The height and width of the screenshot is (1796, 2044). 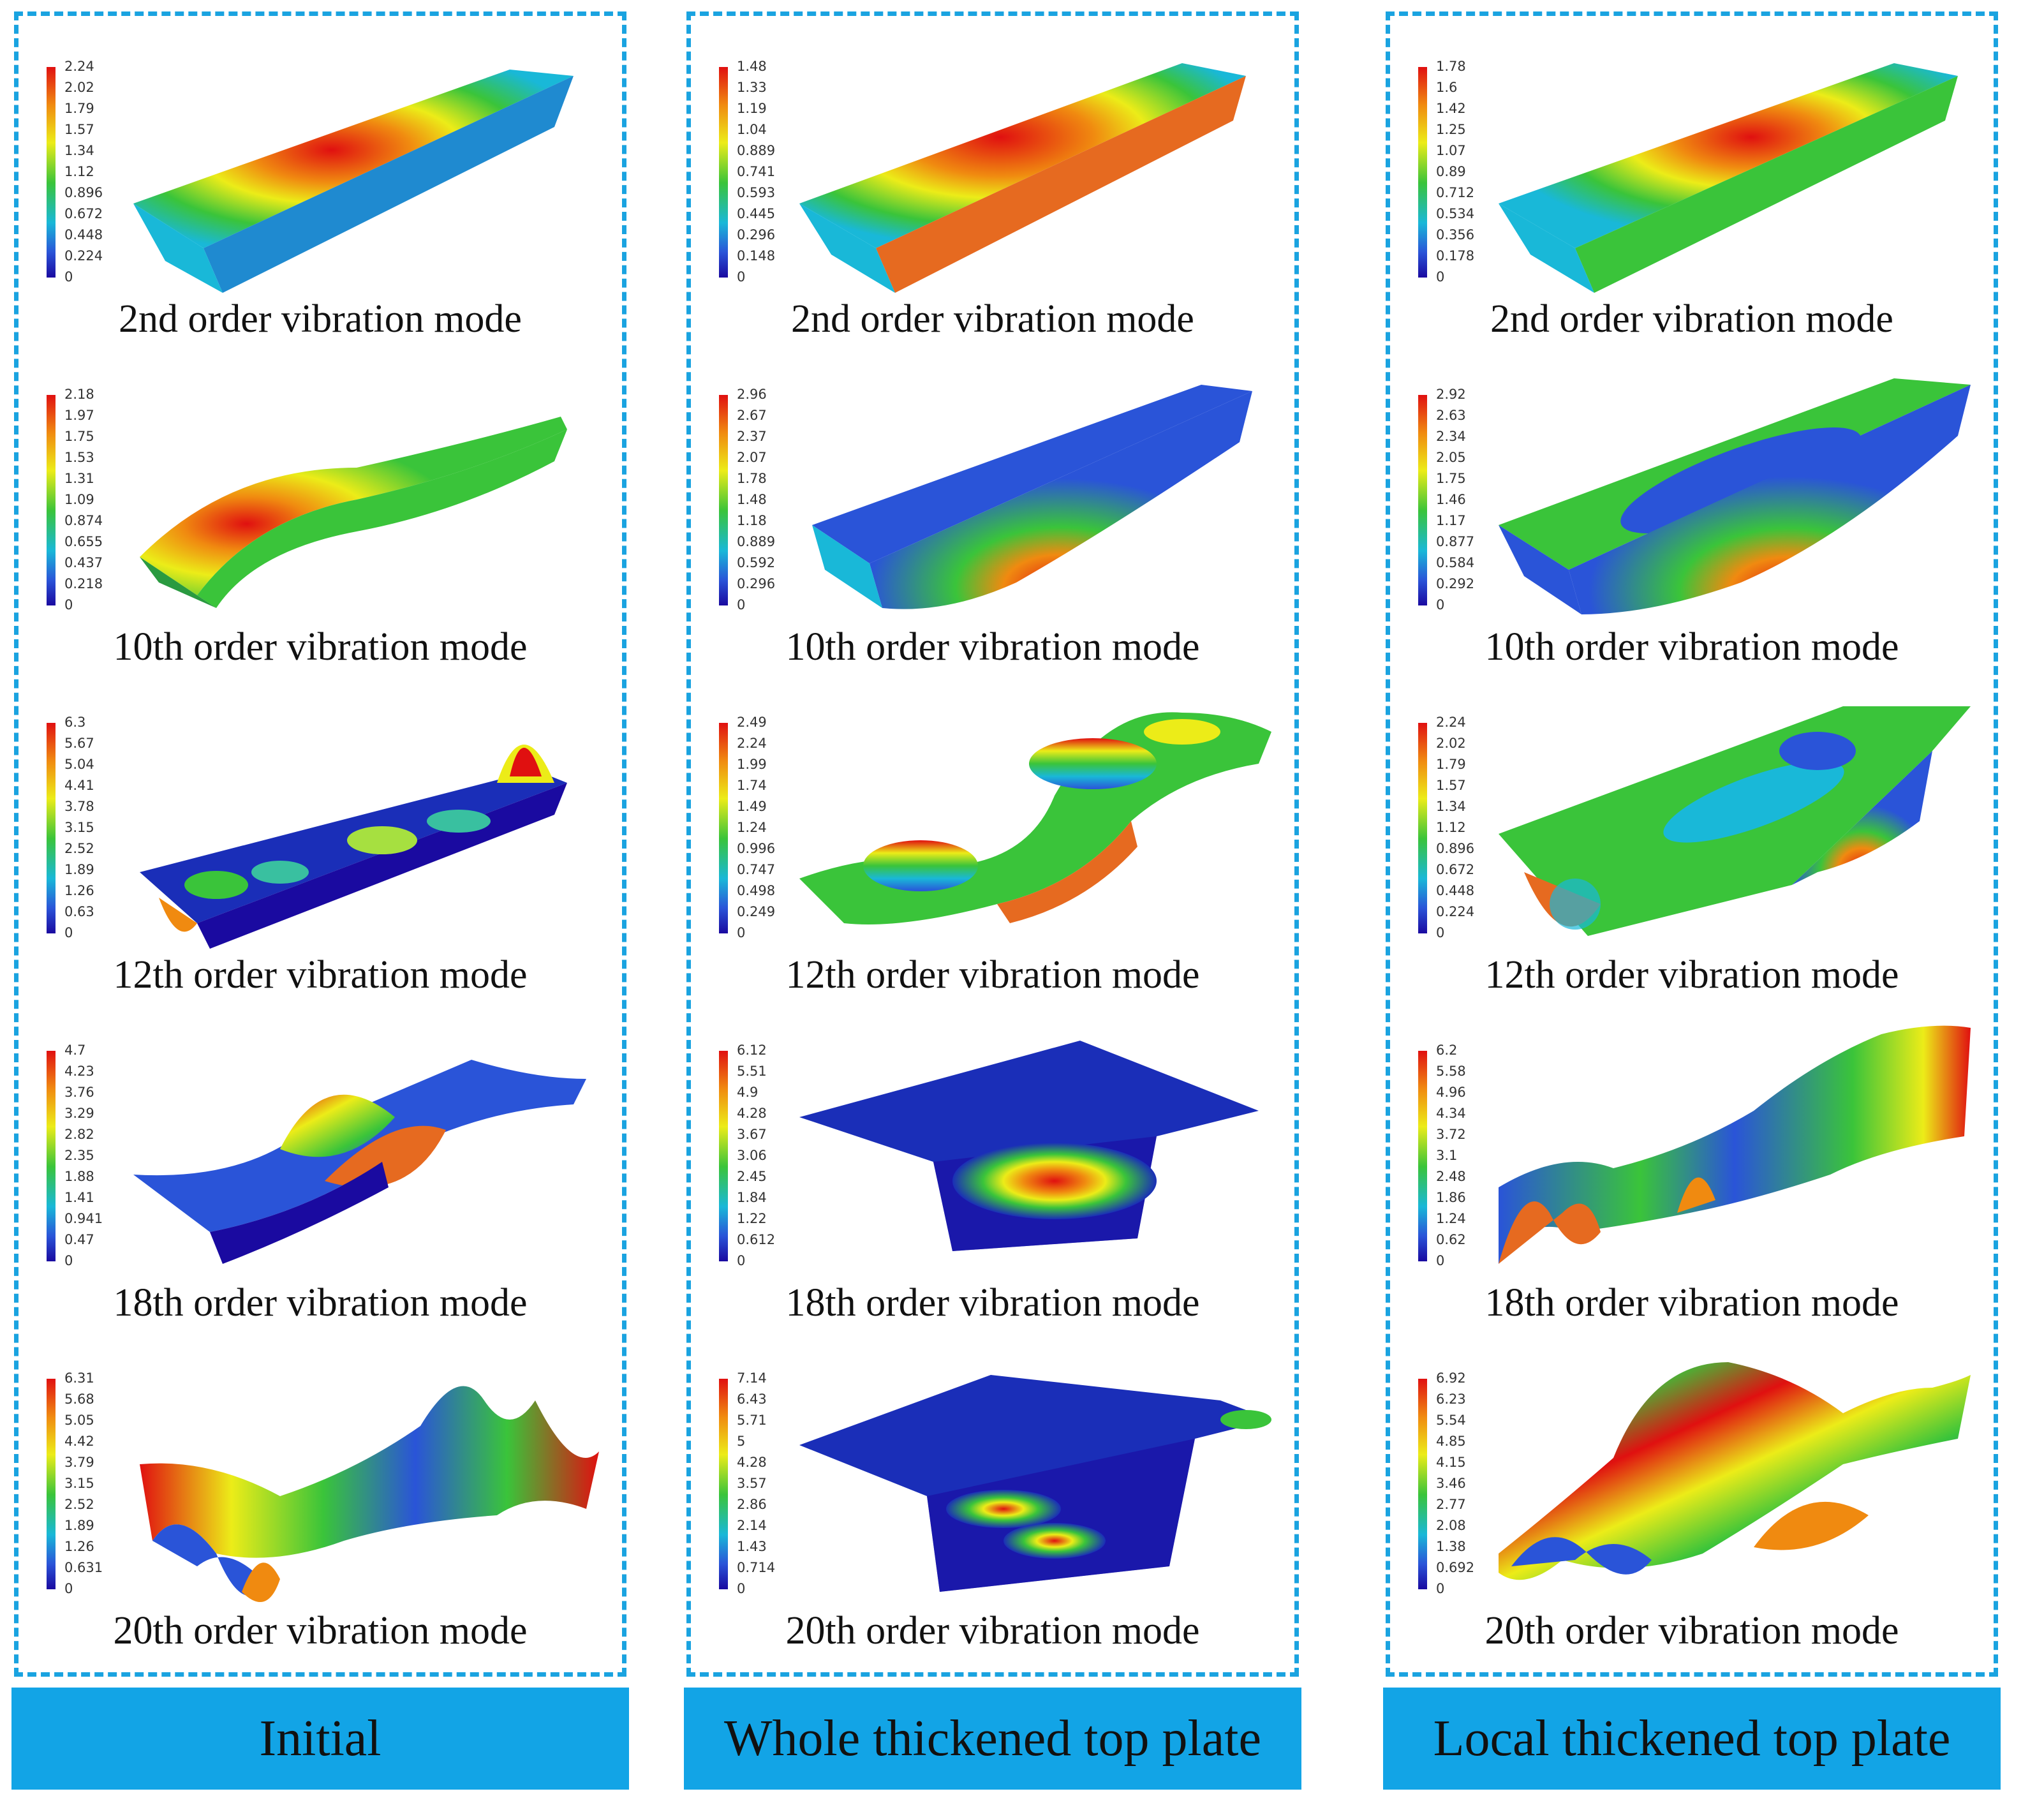 I want to click on column-label-text: Whole thickened top plate, so click(x=993, y=1738).